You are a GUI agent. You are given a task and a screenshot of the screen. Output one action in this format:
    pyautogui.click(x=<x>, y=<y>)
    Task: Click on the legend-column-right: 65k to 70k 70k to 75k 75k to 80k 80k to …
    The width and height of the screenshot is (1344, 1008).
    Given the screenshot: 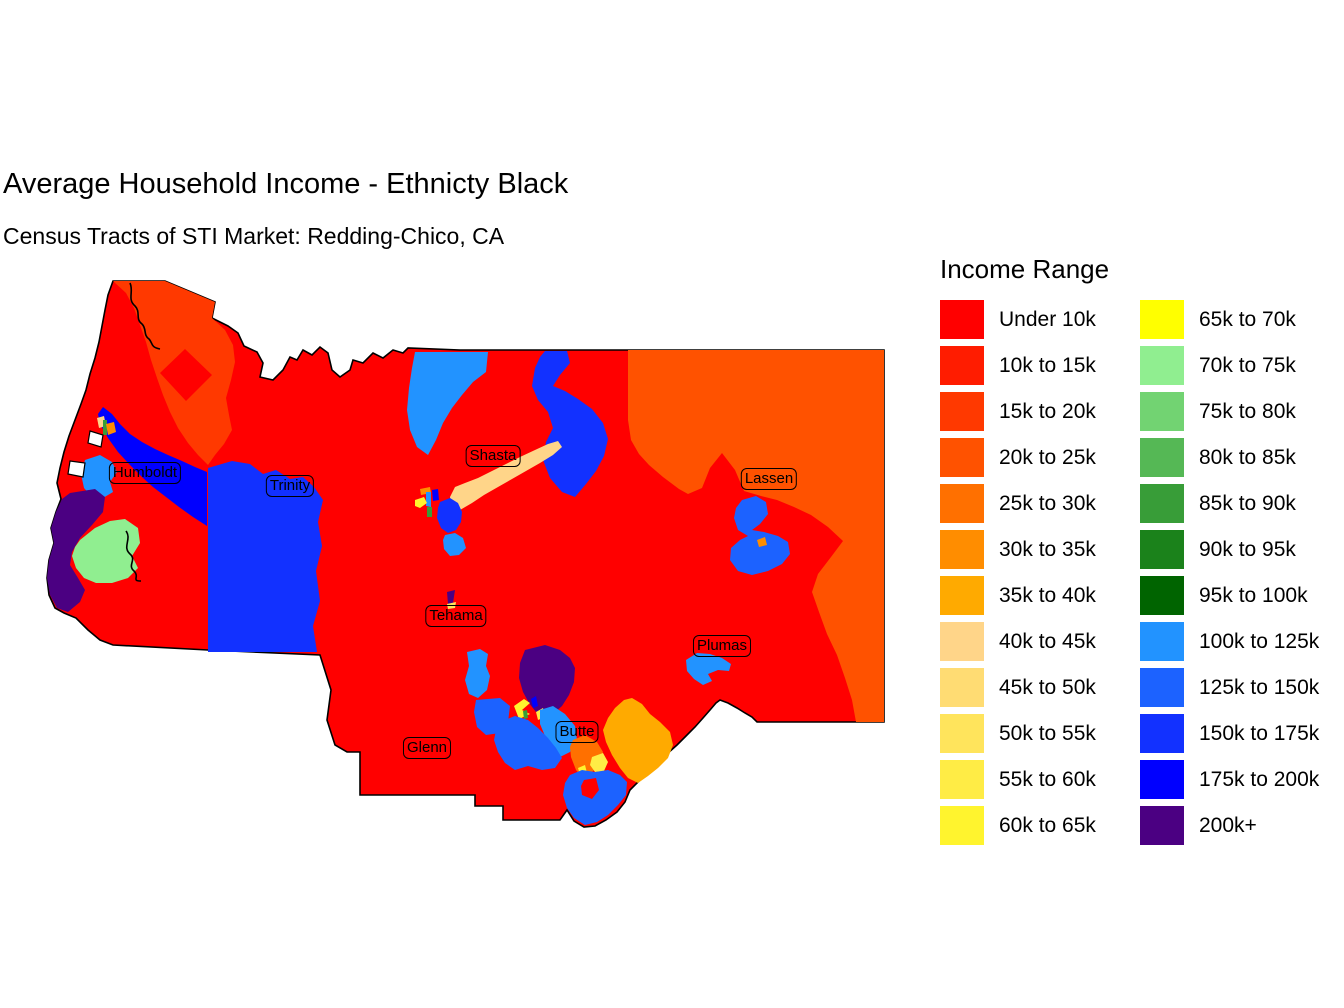 What is the action you would take?
    pyautogui.click(x=1229, y=572)
    